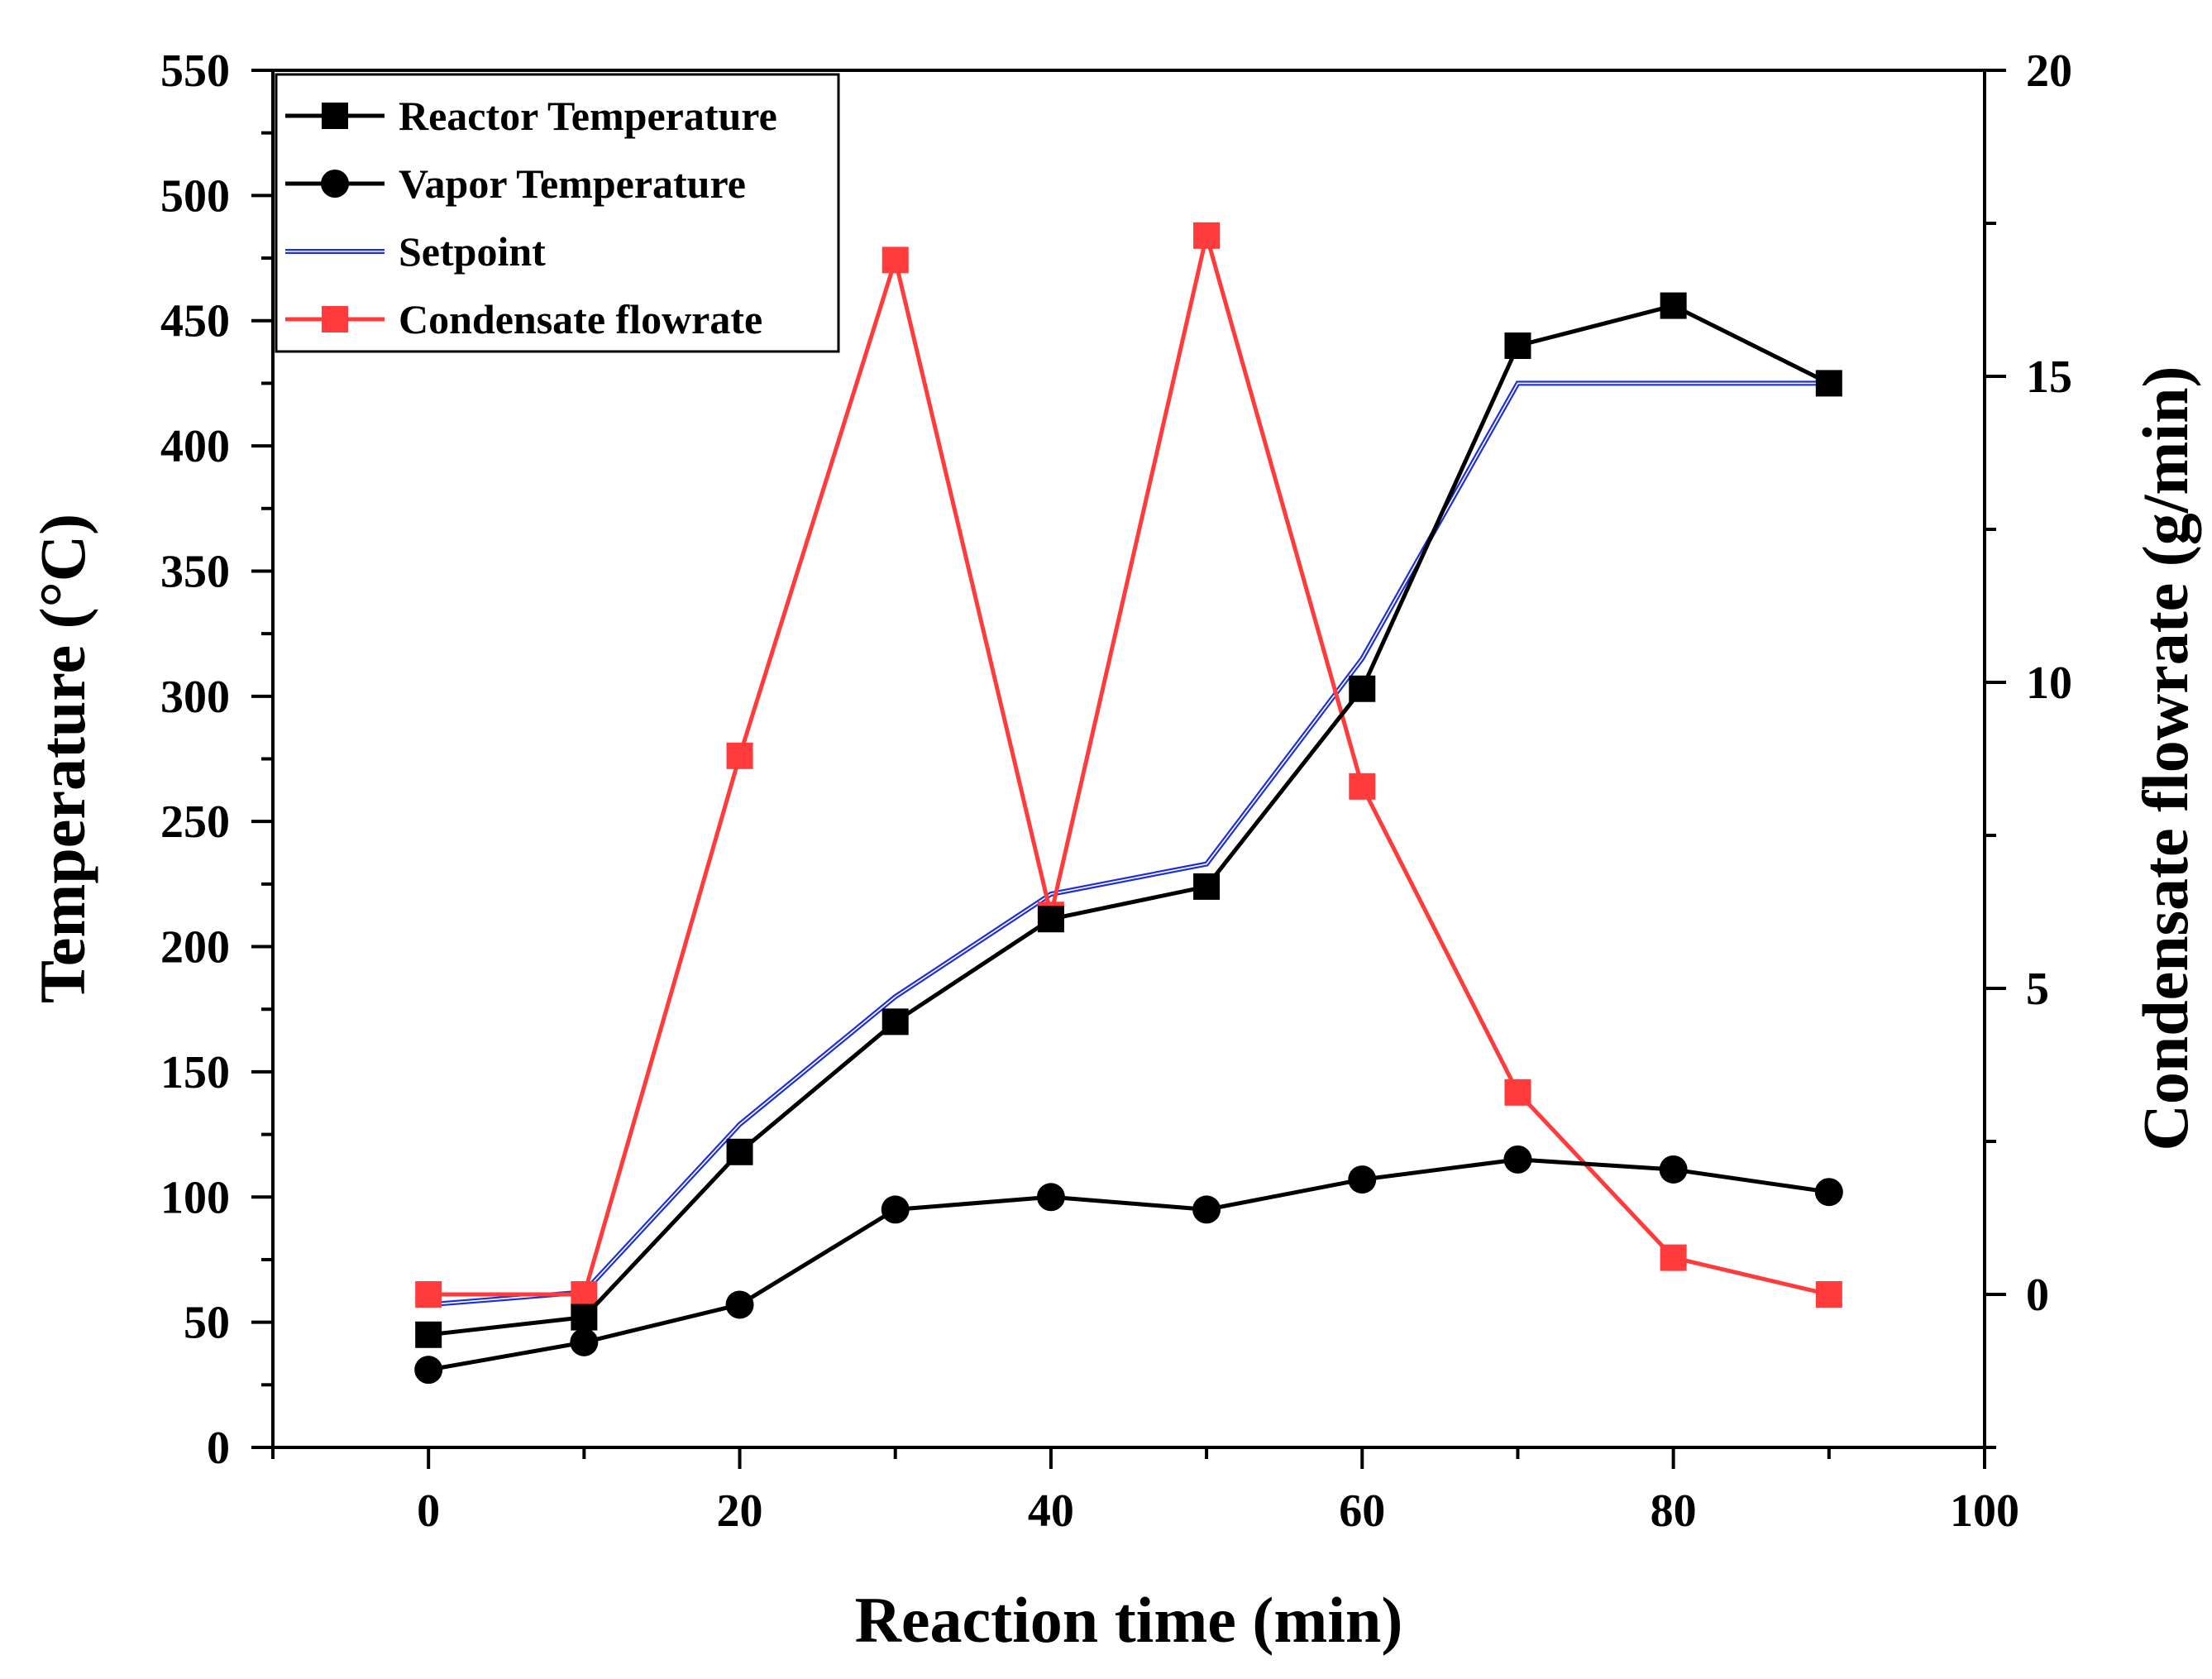  I want to click on y-tick-label: 250, so click(195, 822).